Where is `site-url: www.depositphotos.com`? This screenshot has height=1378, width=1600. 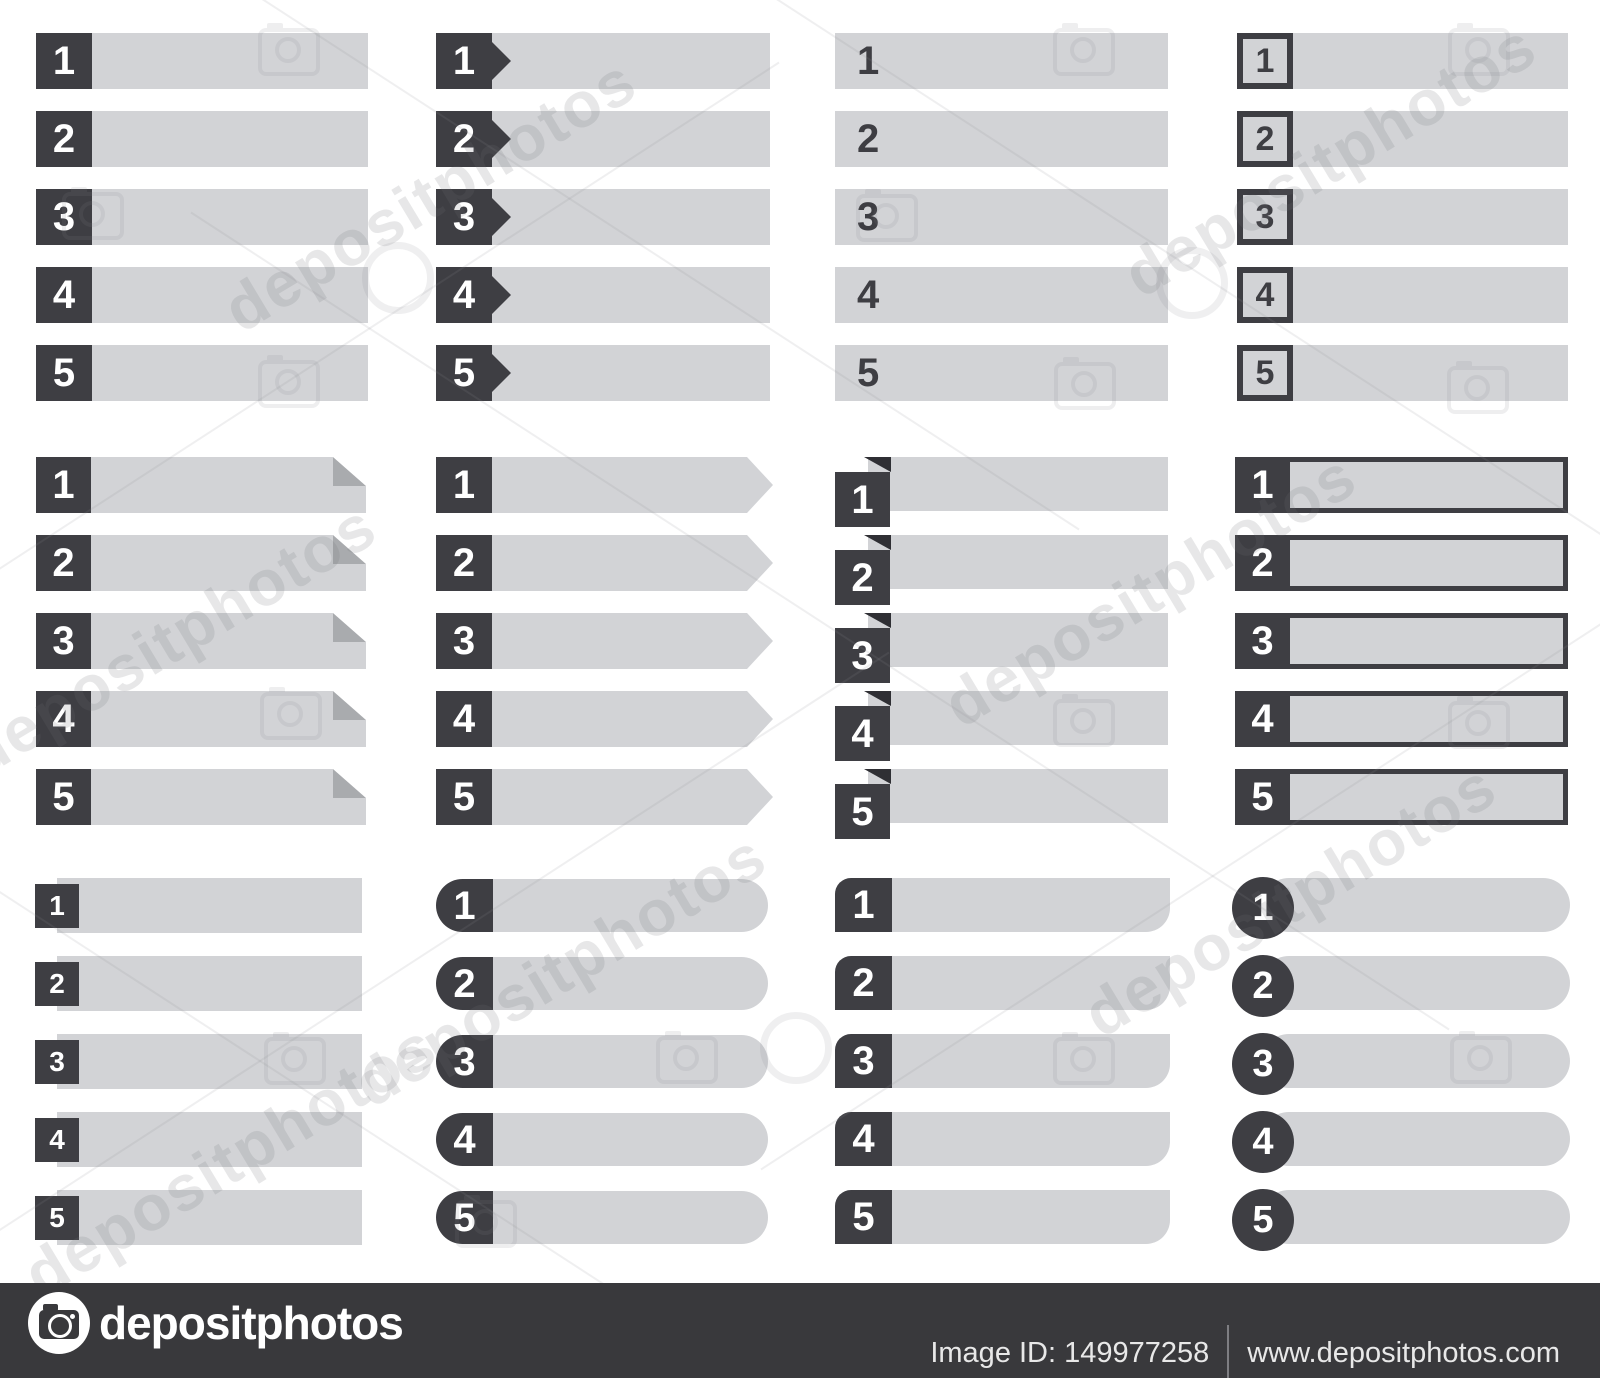 site-url: www.depositphotos.com is located at coordinates (1403, 1352).